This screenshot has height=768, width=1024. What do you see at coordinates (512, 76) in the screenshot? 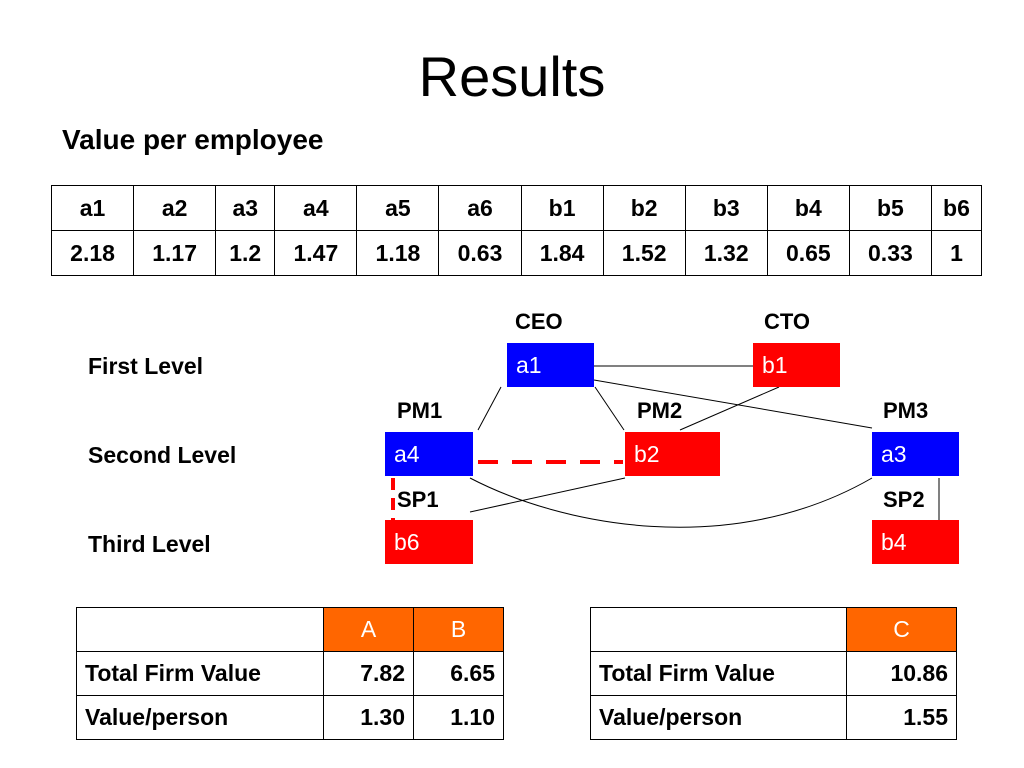
I see `page-title: Results` at bounding box center [512, 76].